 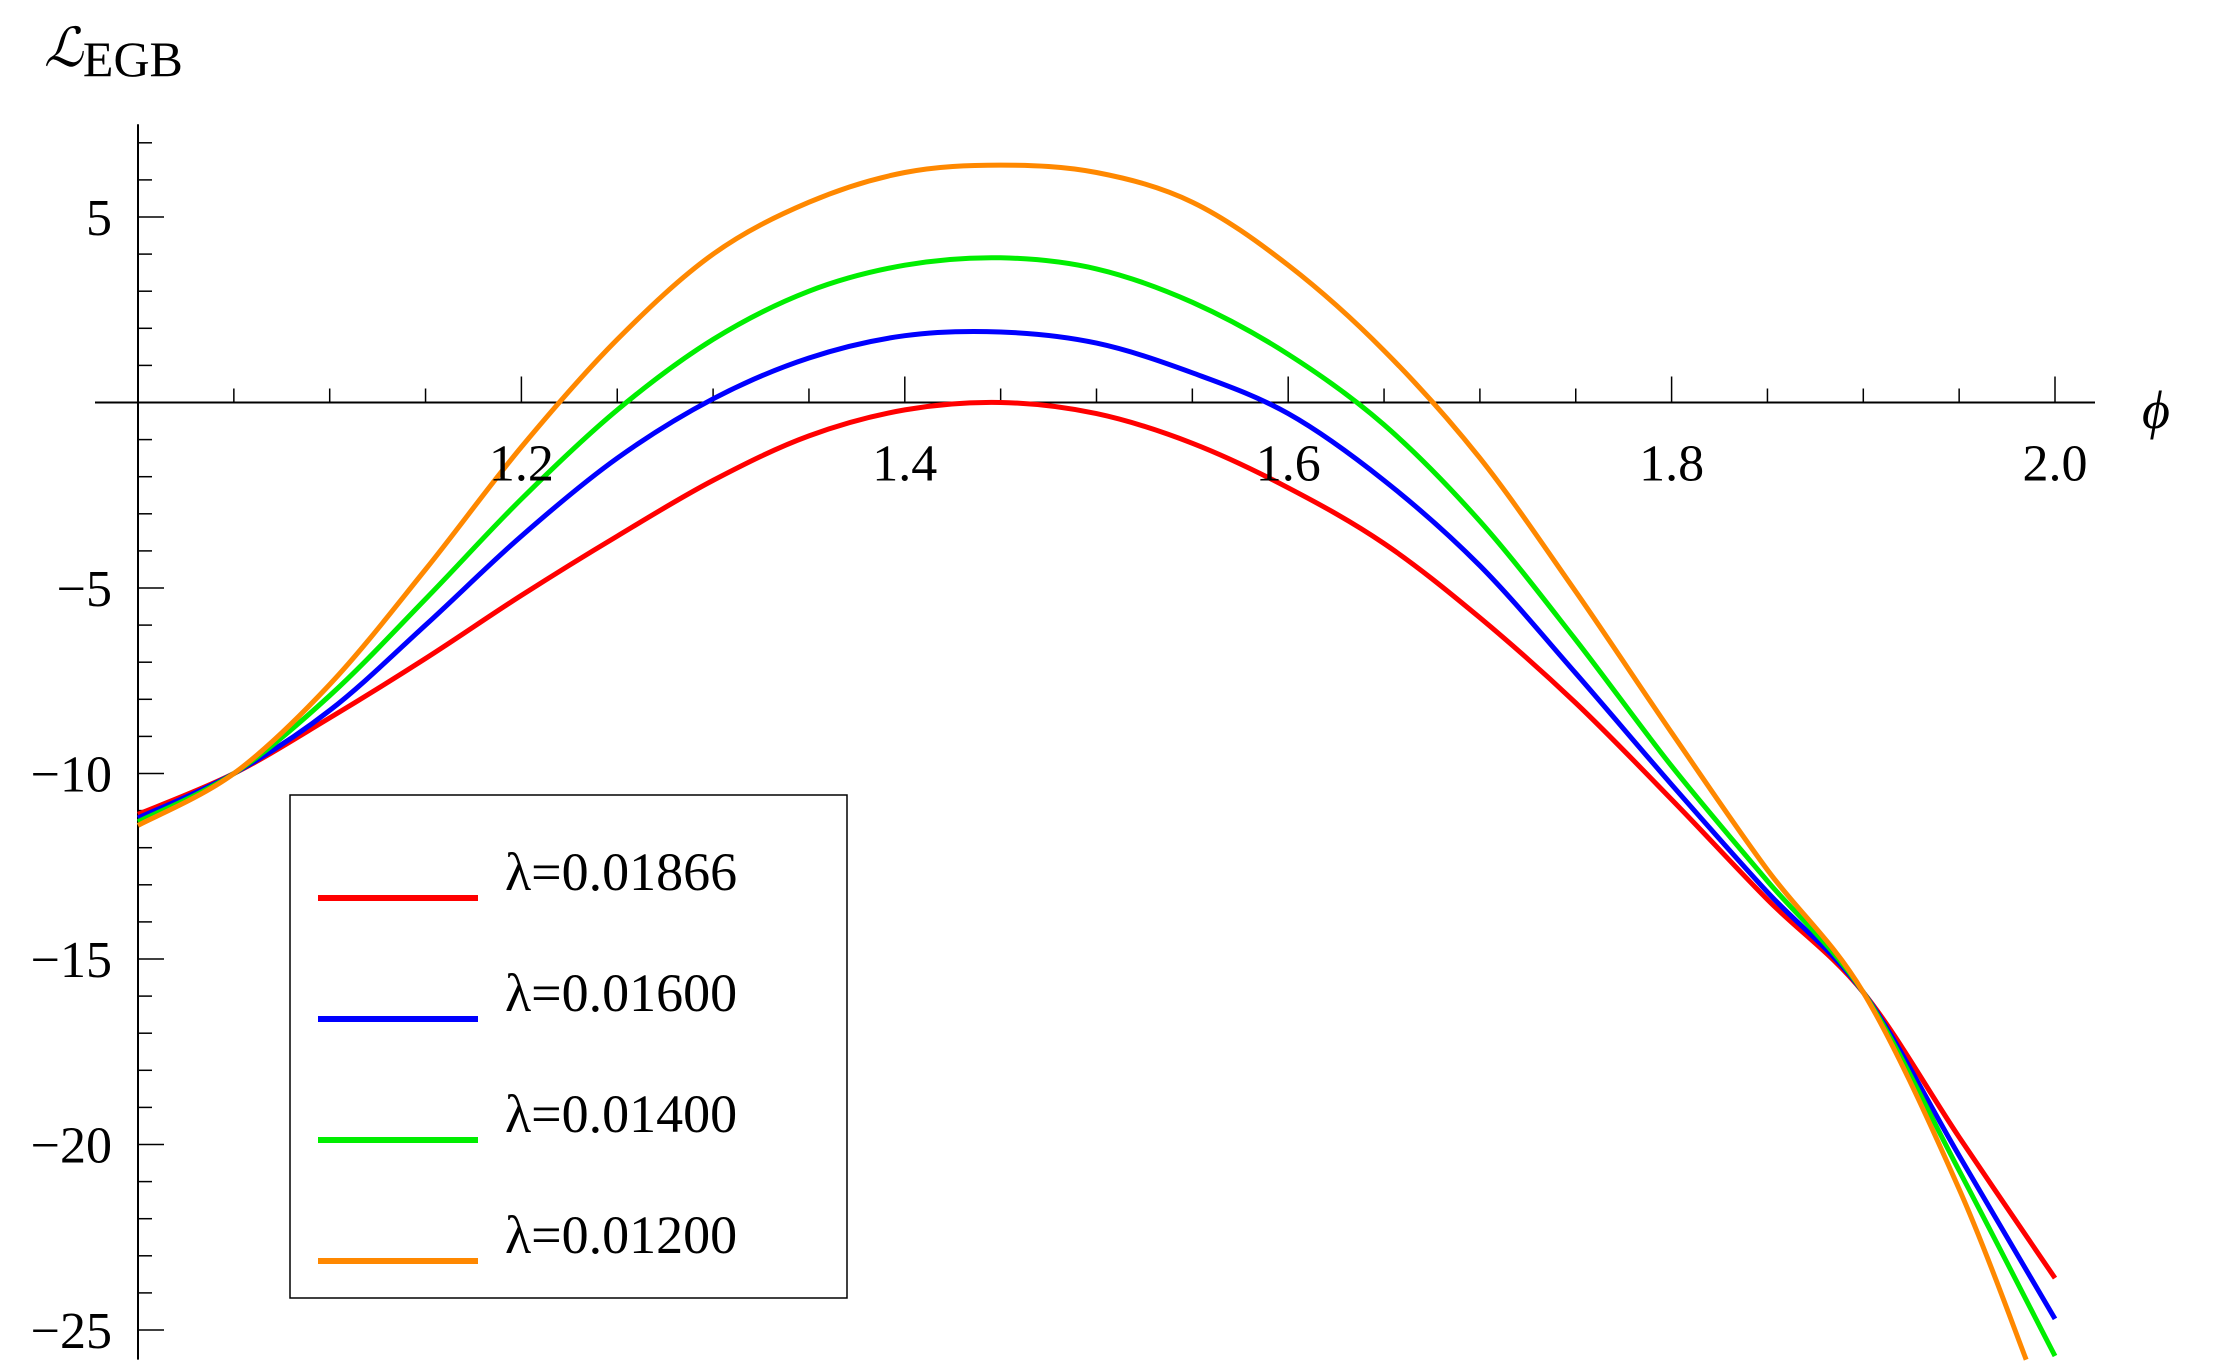 What do you see at coordinates (904, 464) in the screenshot?
I see `x-tick-label: 1.4` at bounding box center [904, 464].